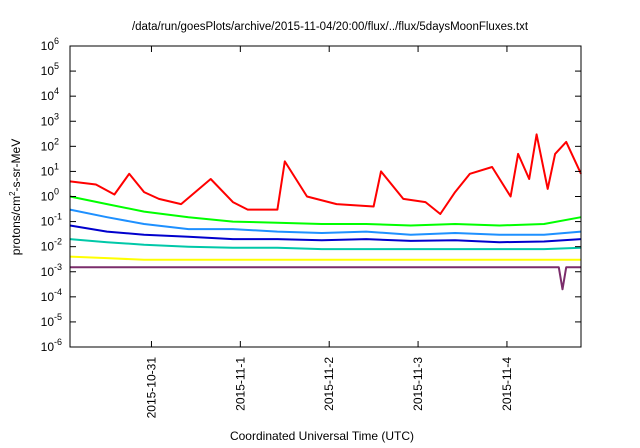 This screenshot has width=640, height=448. Describe the element at coordinates (51, 220) in the screenshot. I see `y-tick-label: 10⁻¹` at that location.